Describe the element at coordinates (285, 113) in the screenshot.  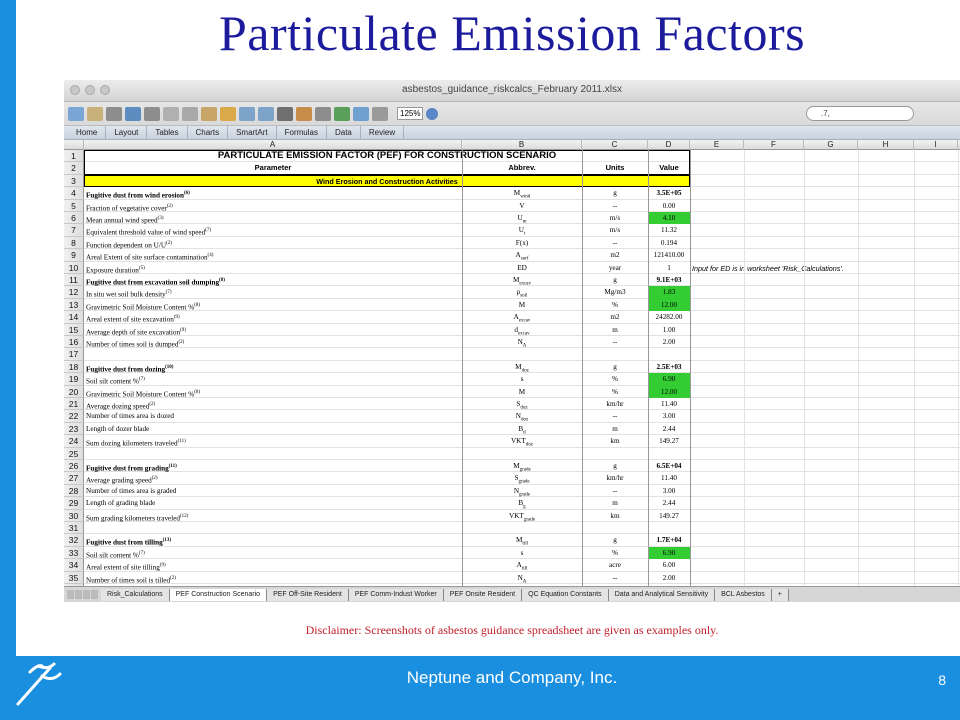
I see `autosum-icon` at that location.